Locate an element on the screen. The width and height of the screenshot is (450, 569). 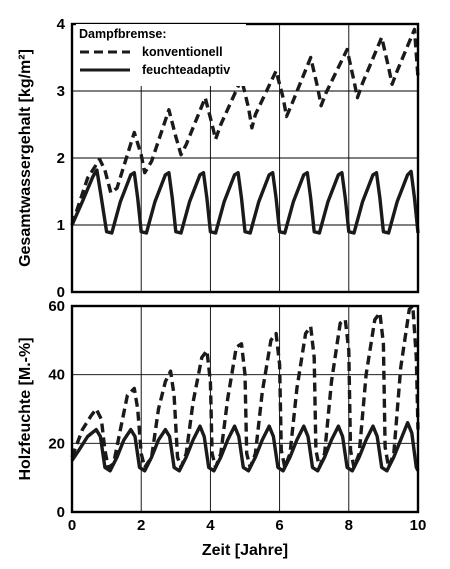
y-tick-label: 40 is located at coordinates (56, 375).